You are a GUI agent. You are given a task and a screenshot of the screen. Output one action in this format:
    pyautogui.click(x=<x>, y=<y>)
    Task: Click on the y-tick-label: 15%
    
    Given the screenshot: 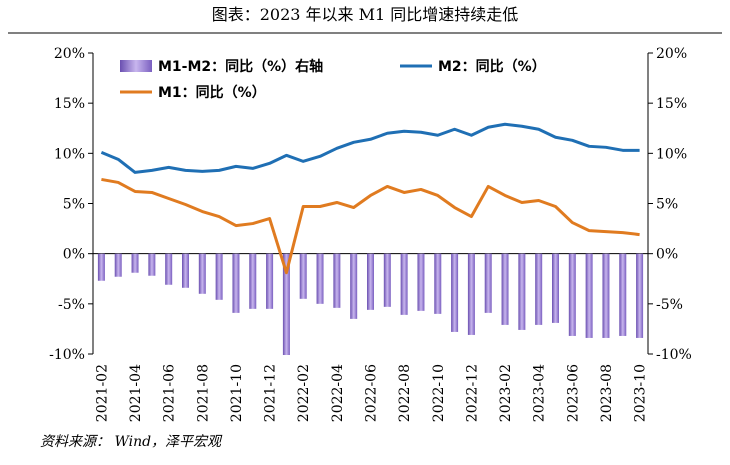 What is the action you would take?
    pyautogui.click(x=69, y=104)
    